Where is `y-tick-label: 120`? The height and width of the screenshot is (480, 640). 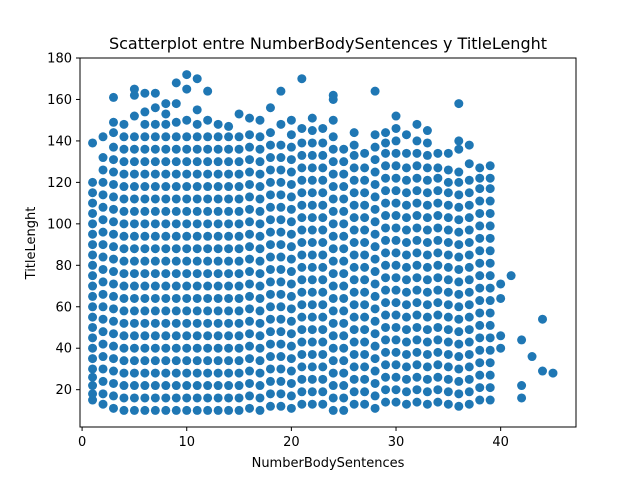
y-tick-label: 120 is located at coordinates (59, 183).